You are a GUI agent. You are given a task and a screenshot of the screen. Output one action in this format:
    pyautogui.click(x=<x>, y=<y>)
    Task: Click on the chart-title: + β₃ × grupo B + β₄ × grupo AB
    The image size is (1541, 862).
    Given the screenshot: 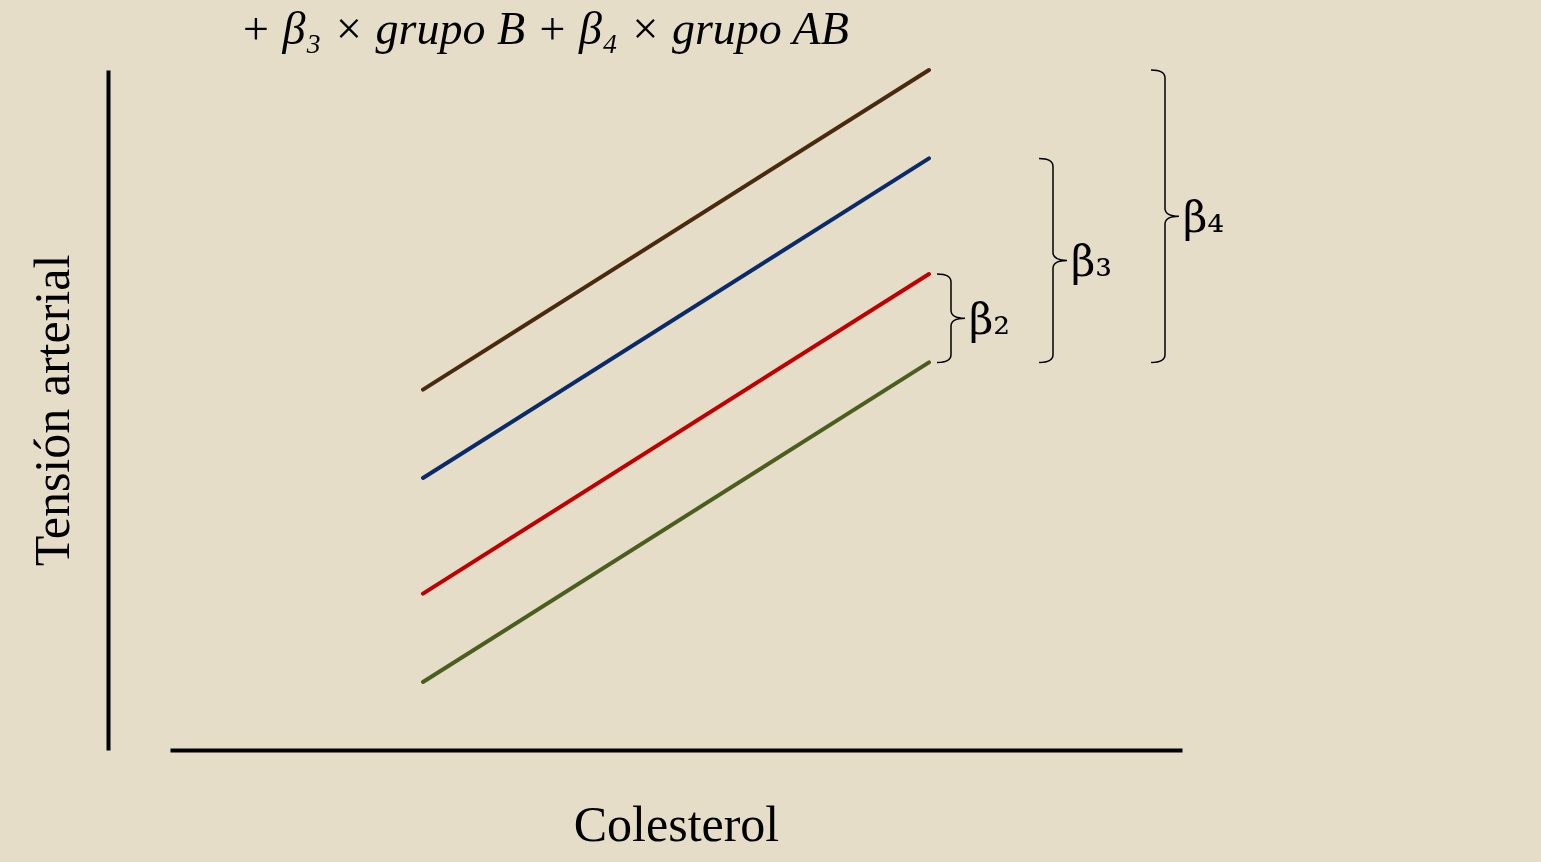 What is the action you would take?
    pyautogui.click(x=544, y=28)
    